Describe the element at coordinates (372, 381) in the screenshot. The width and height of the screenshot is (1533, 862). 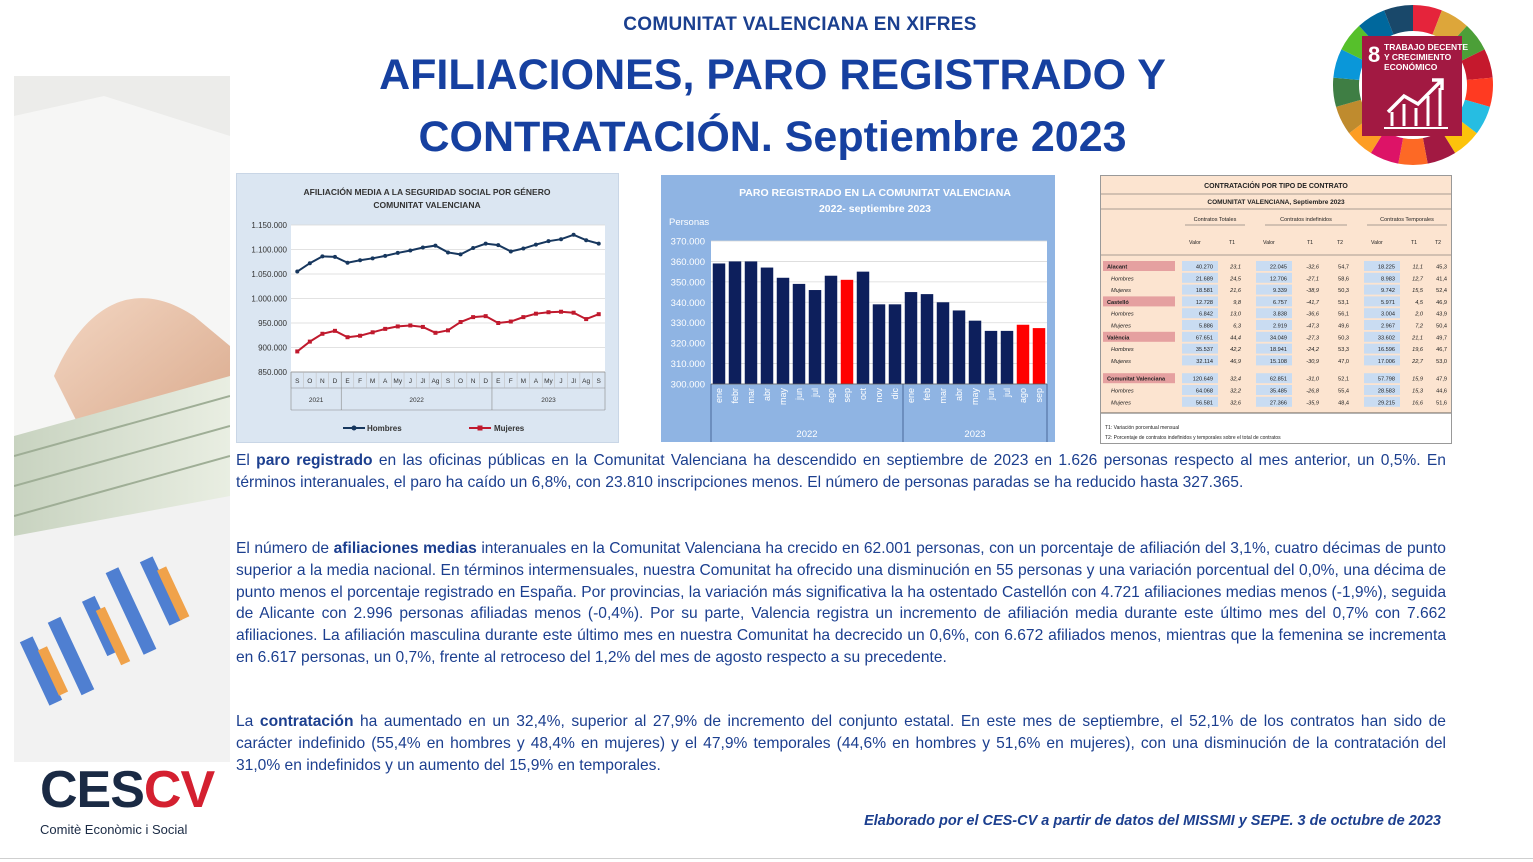
I see `chart1-xtick-label: M` at that location.